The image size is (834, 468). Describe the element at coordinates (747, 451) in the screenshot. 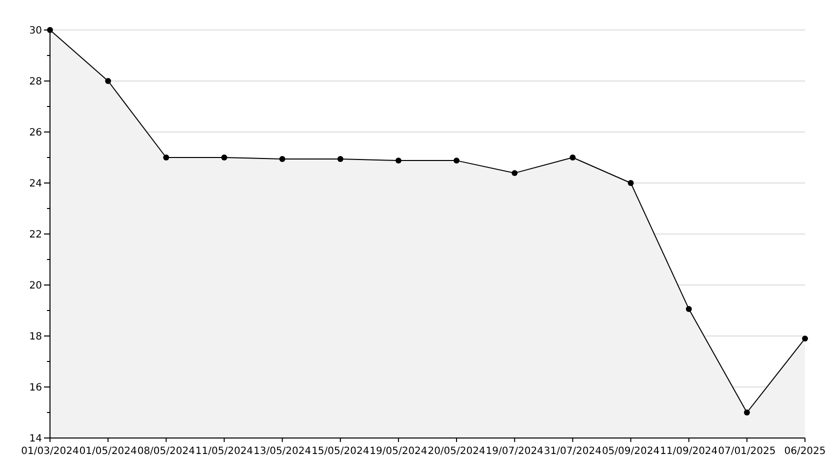

I see `x-tick-label: 07/01/2025` at that location.